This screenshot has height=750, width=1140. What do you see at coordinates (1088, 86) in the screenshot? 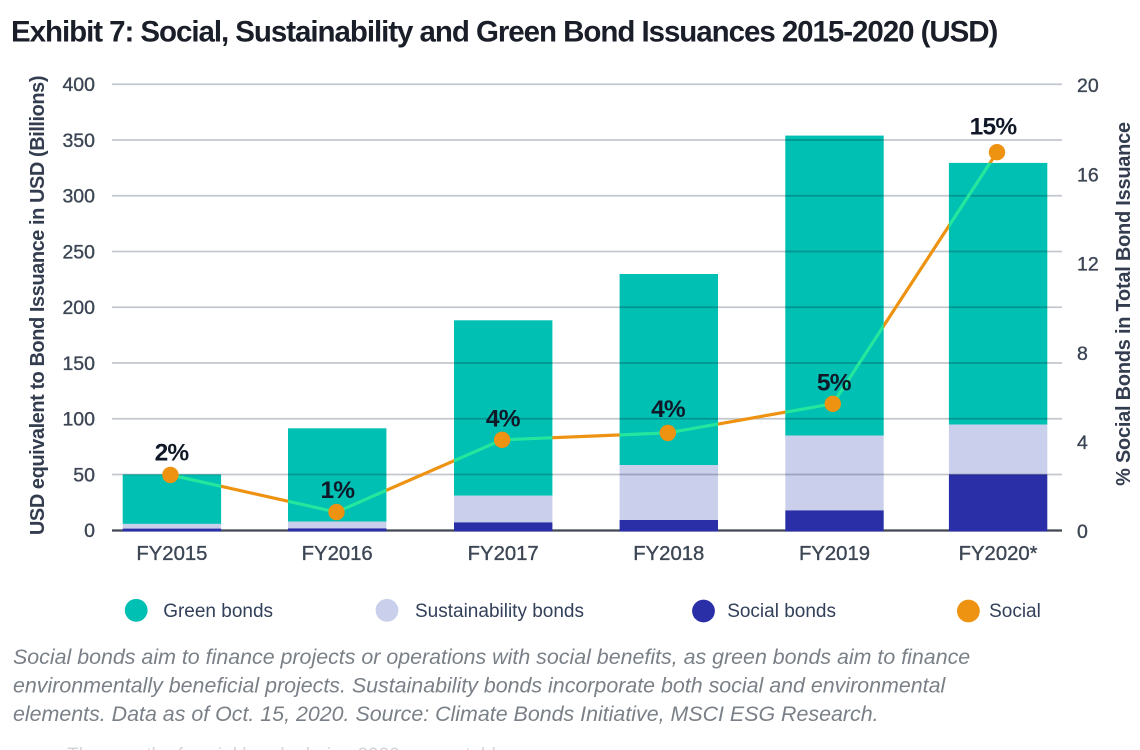
I see `svg-text: 20` at bounding box center [1088, 86].